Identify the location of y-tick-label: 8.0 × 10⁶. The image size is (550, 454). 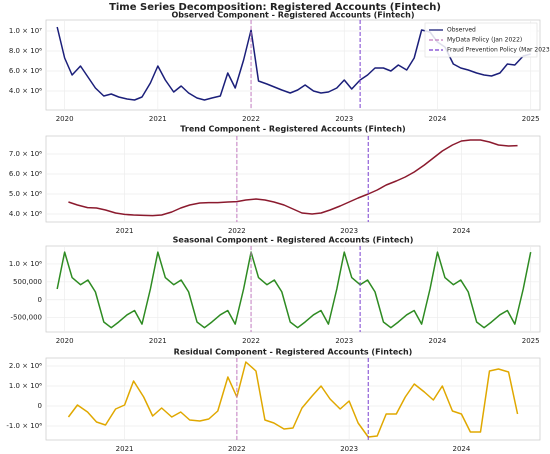
(25, 51).